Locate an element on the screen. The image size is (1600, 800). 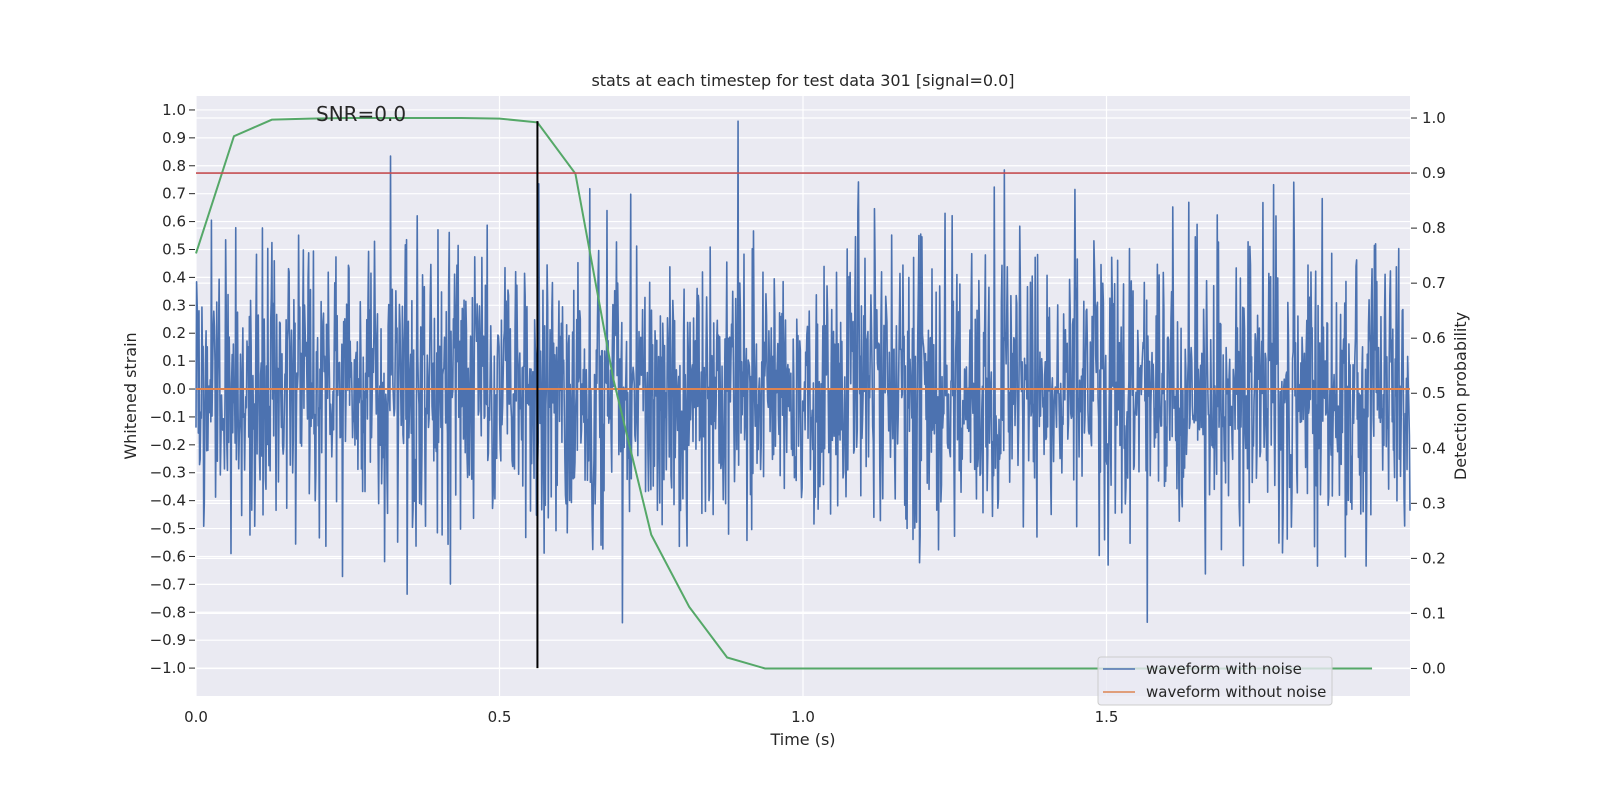
y-tick-label-17: 0.7 is located at coordinates (174, 194).